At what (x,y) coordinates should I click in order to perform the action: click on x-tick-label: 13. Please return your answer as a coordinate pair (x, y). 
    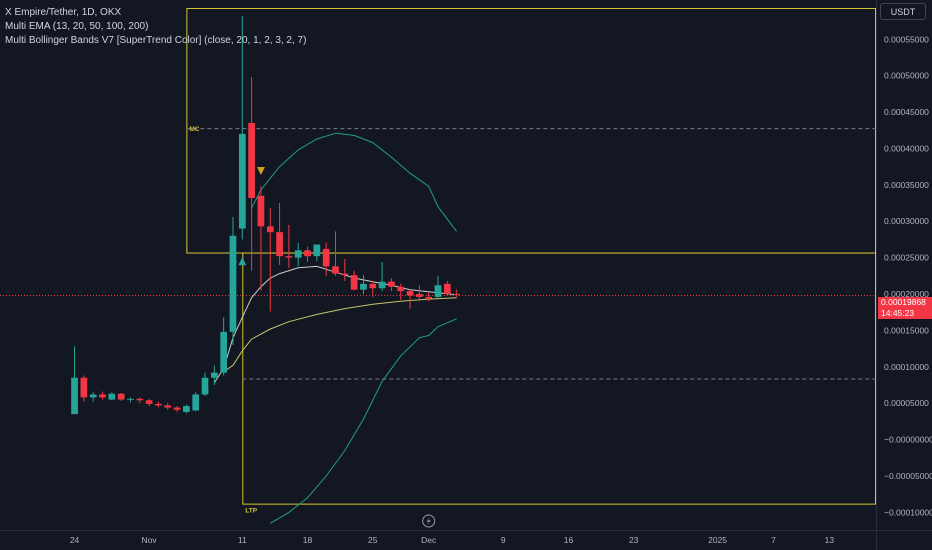
    Looking at the image, I should click on (830, 540).